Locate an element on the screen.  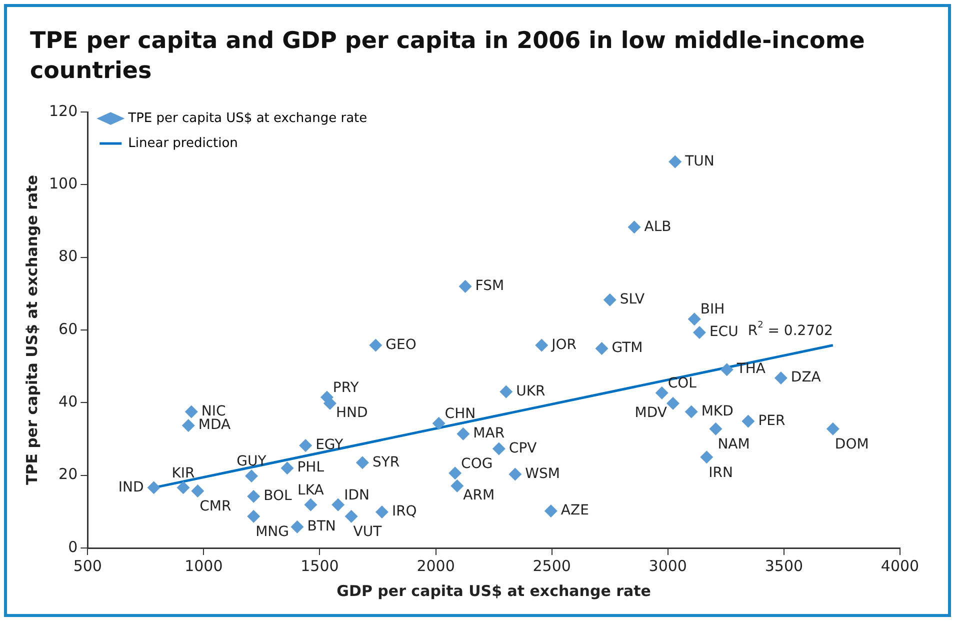
annotation: GUY is located at coordinates (251, 462).